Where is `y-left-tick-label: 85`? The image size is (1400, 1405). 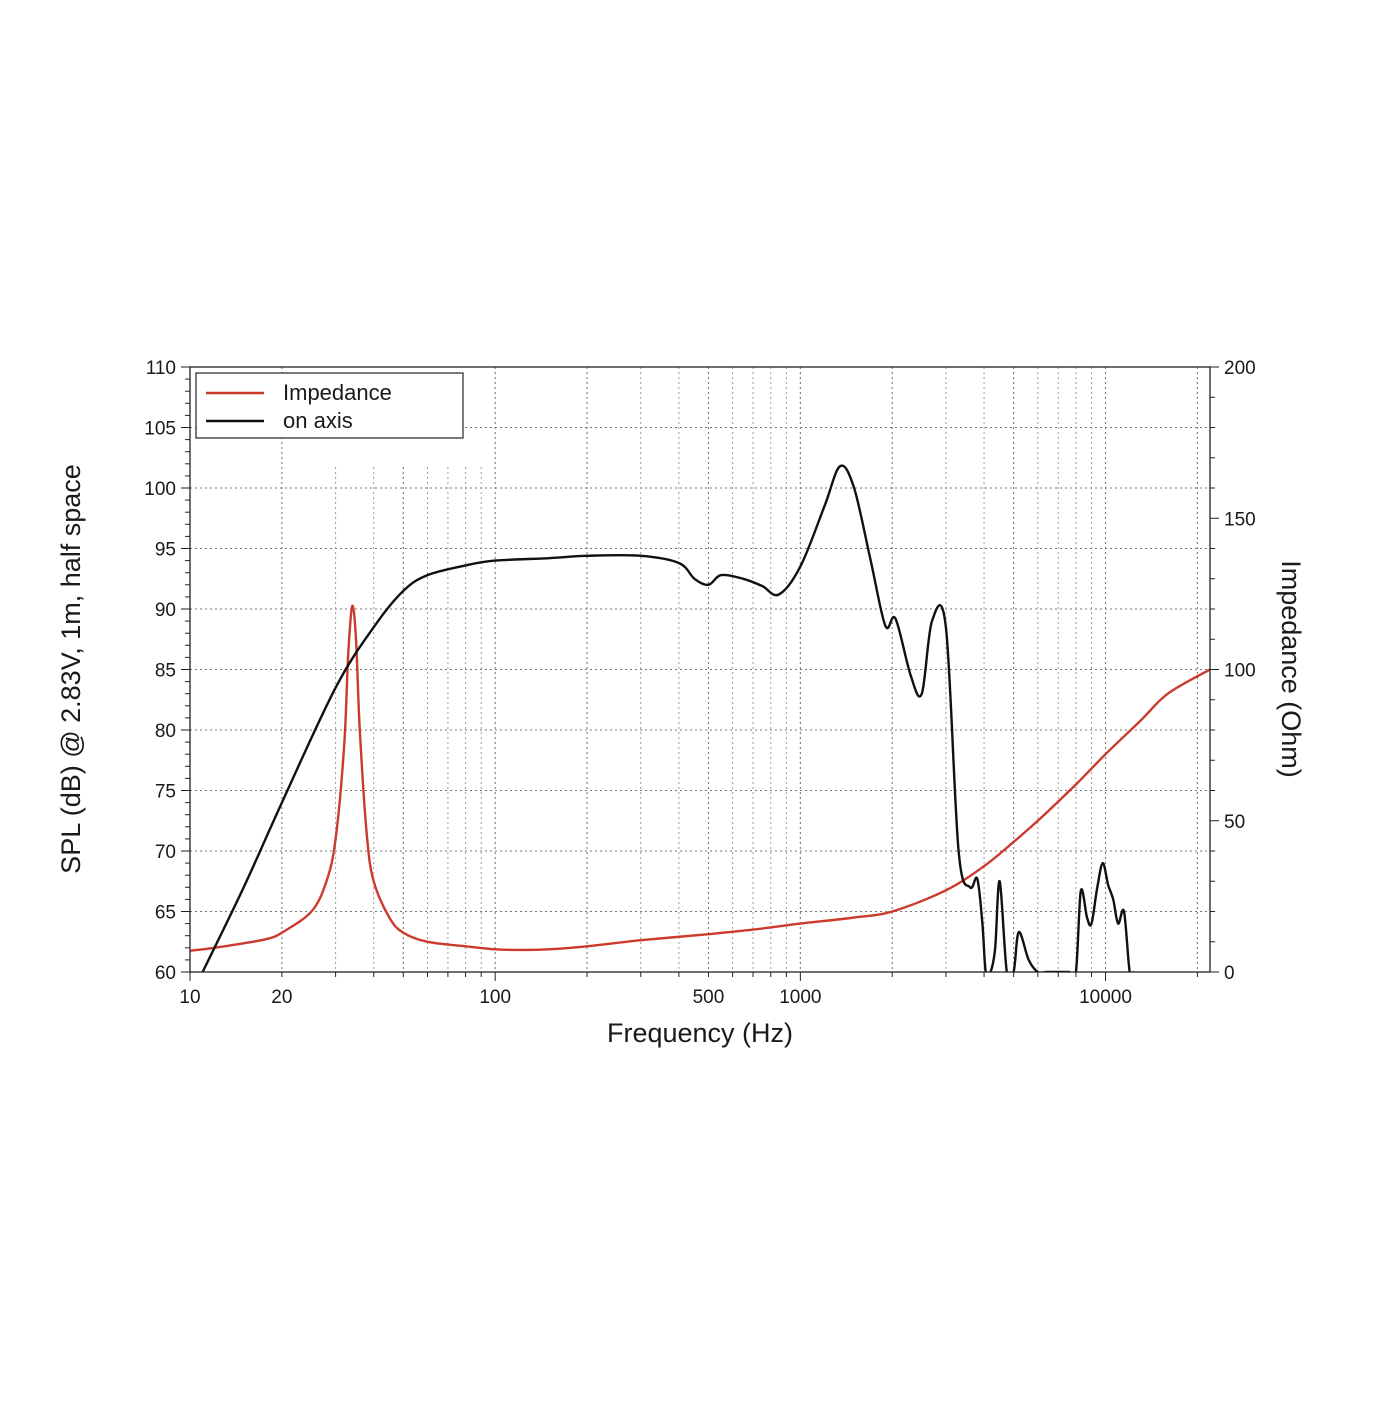 y-left-tick-label: 85 is located at coordinates (165, 671).